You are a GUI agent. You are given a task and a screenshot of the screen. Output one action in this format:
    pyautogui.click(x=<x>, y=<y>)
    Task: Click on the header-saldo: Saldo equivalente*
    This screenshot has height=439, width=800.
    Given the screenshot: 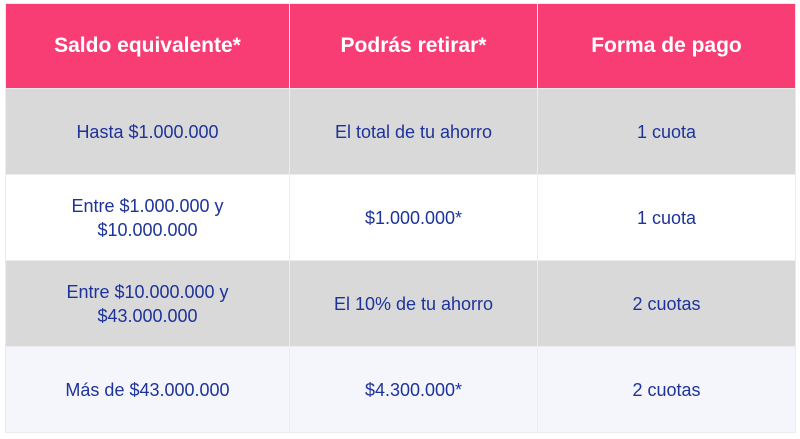 What is the action you would take?
    pyautogui.click(x=147, y=46)
    